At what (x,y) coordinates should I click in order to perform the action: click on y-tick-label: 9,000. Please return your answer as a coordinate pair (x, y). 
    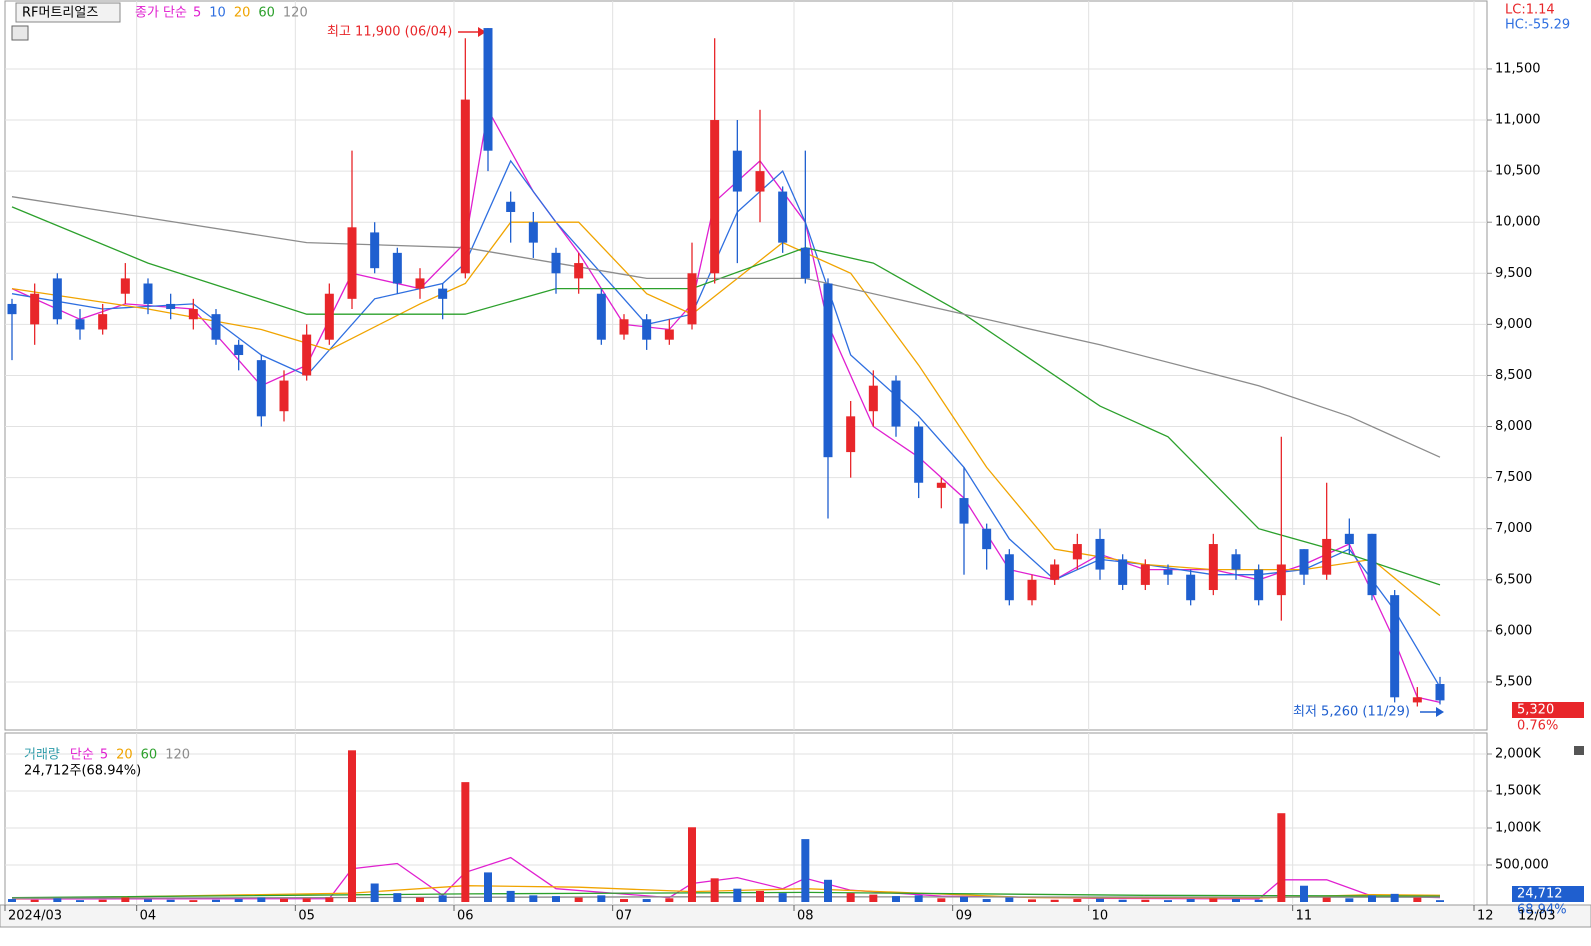
    Looking at the image, I should click on (1513, 324).